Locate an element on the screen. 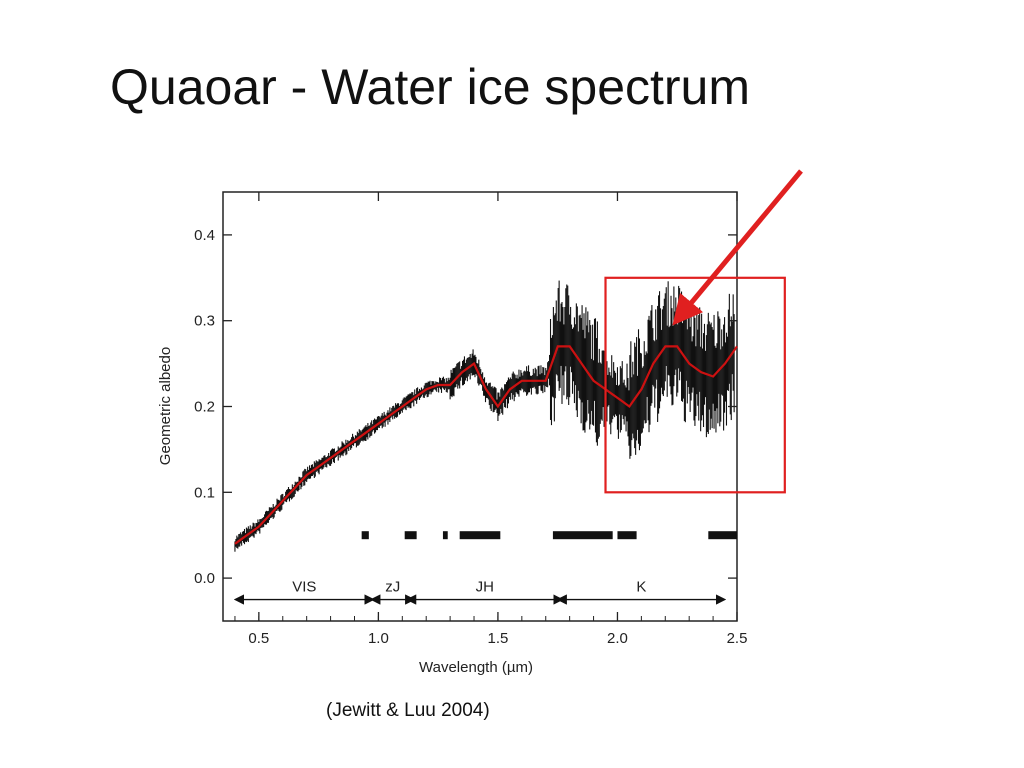 The height and width of the screenshot is (768, 1024). x-tick-label: 0.5 is located at coordinates (258, 638).